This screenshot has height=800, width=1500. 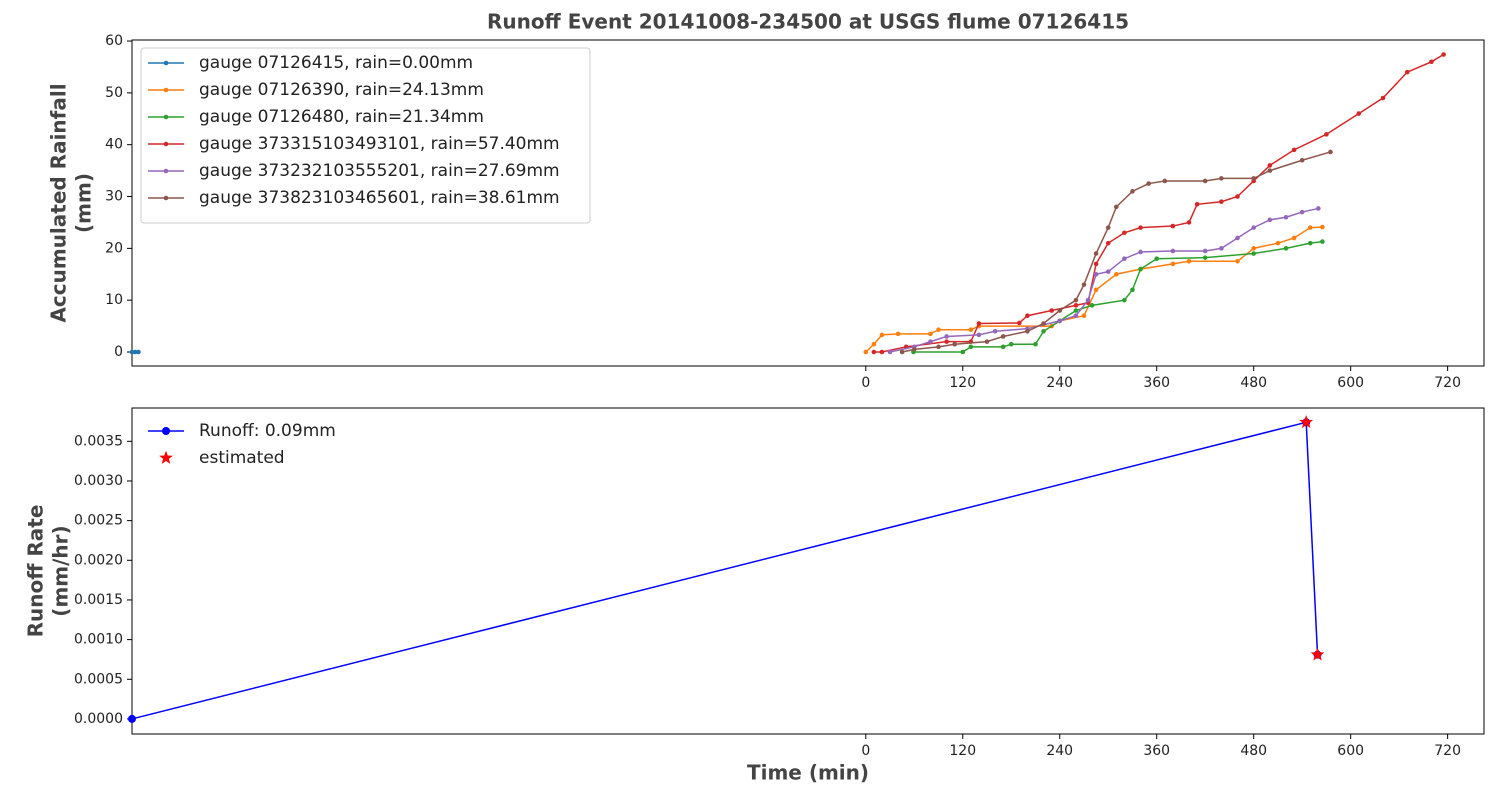 What do you see at coordinates (98, 441) in the screenshot?
I see `y-tick-label: 0.0035` at bounding box center [98, 441].